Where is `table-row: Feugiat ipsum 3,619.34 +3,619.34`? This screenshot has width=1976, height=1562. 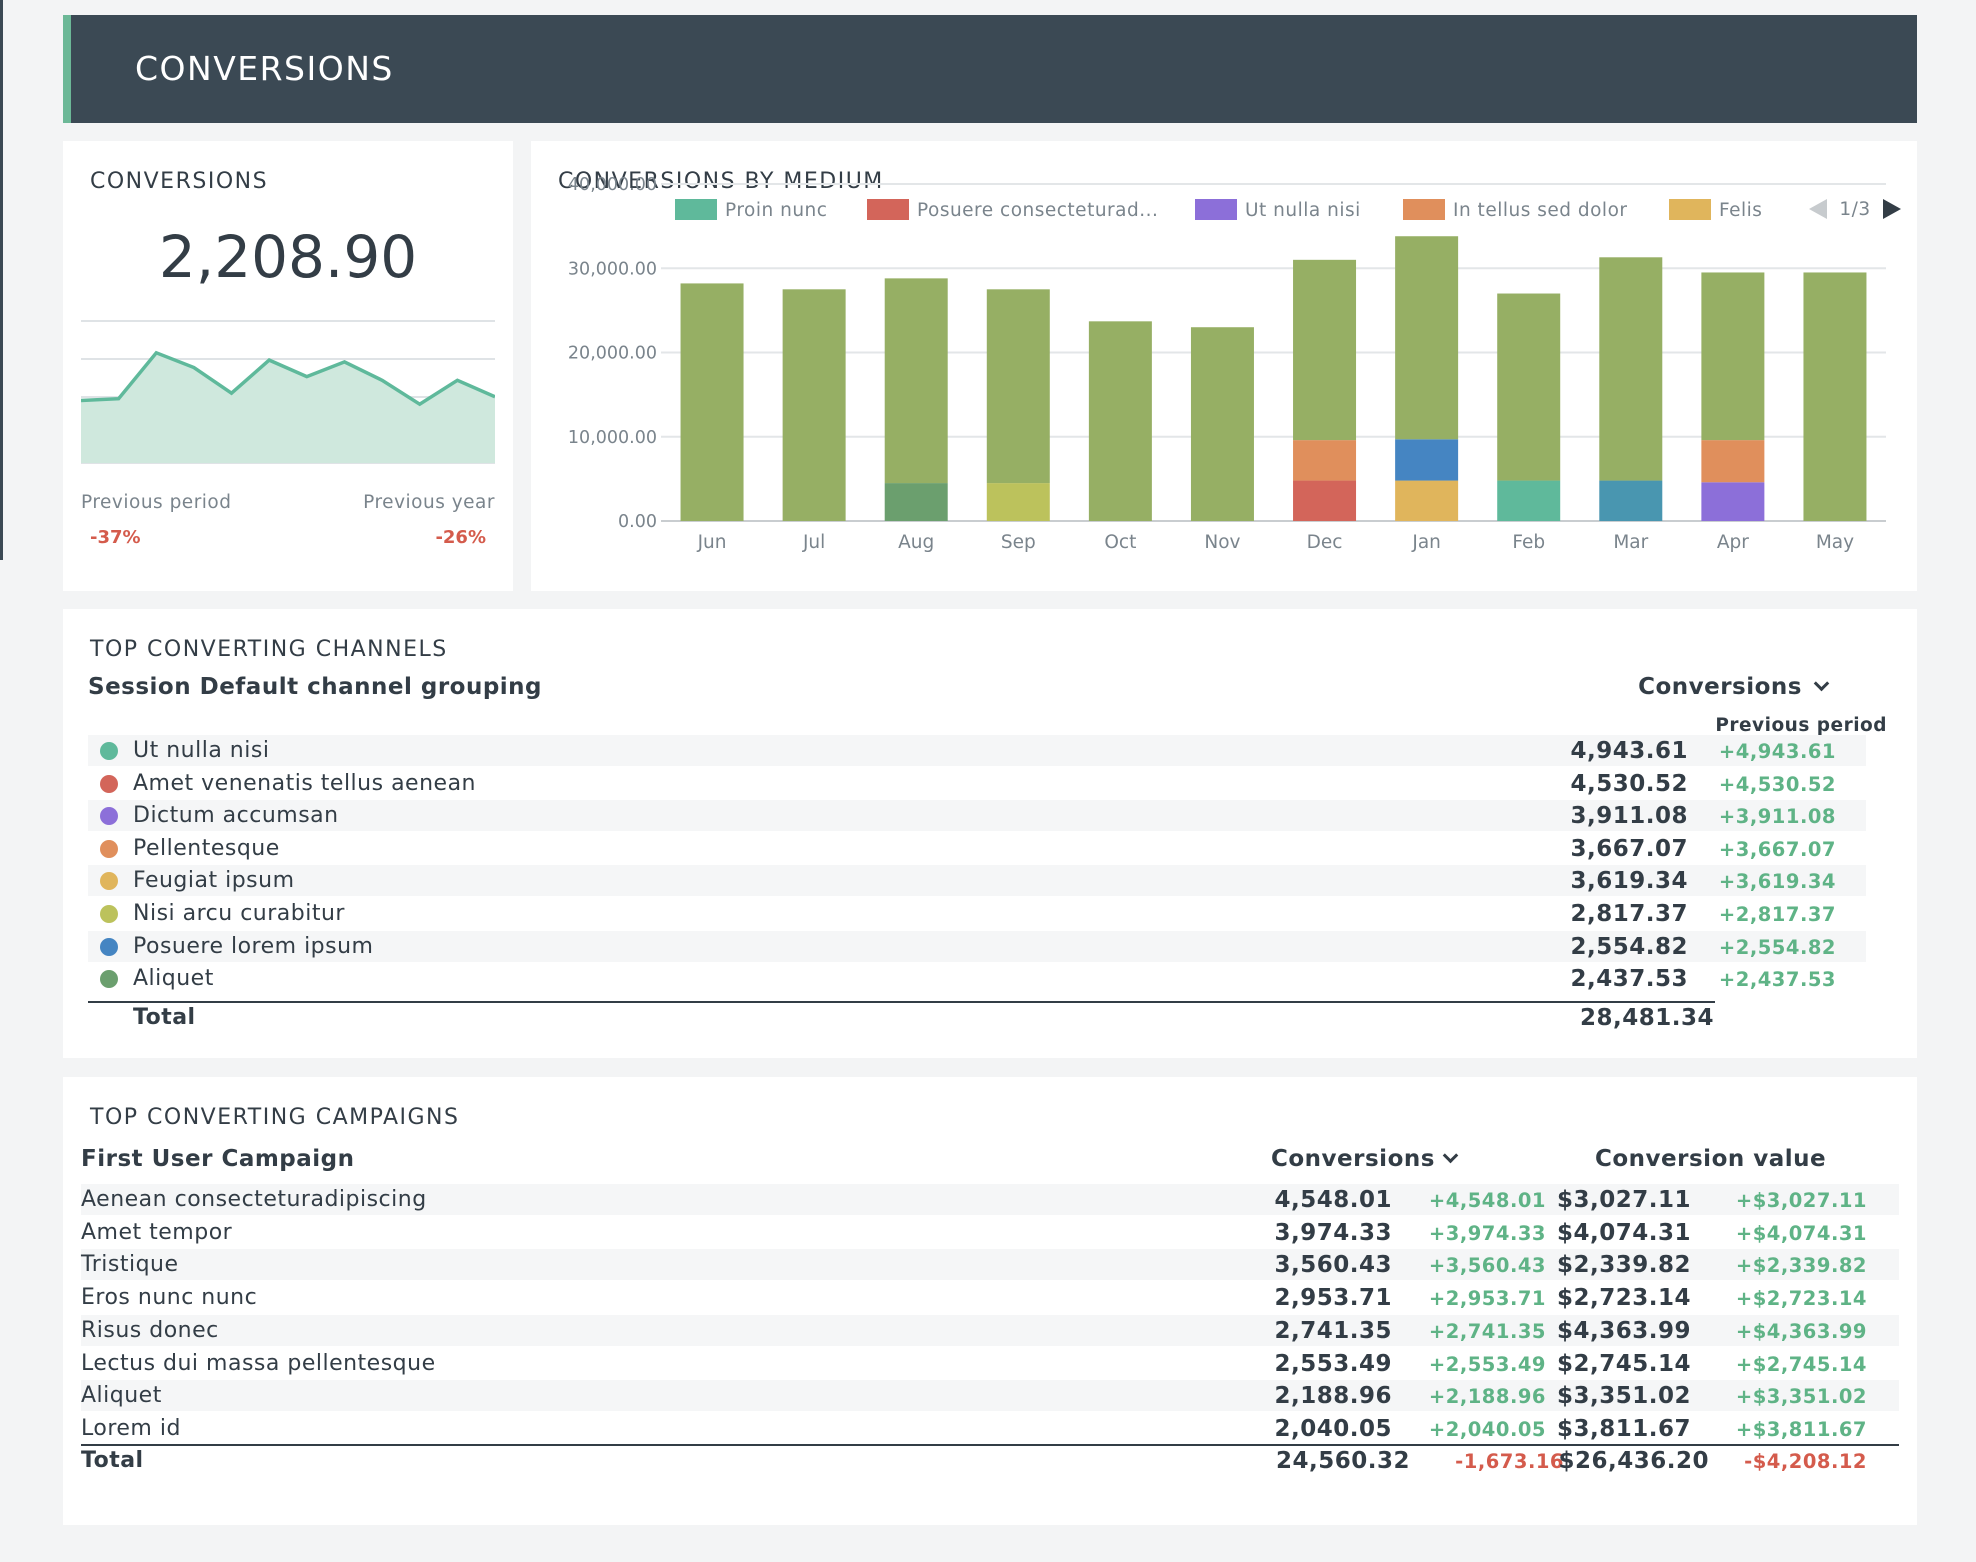 table-row: Feugiat ipsum 3,619.34 +3,619.34 is located at coordinates (977, 881).